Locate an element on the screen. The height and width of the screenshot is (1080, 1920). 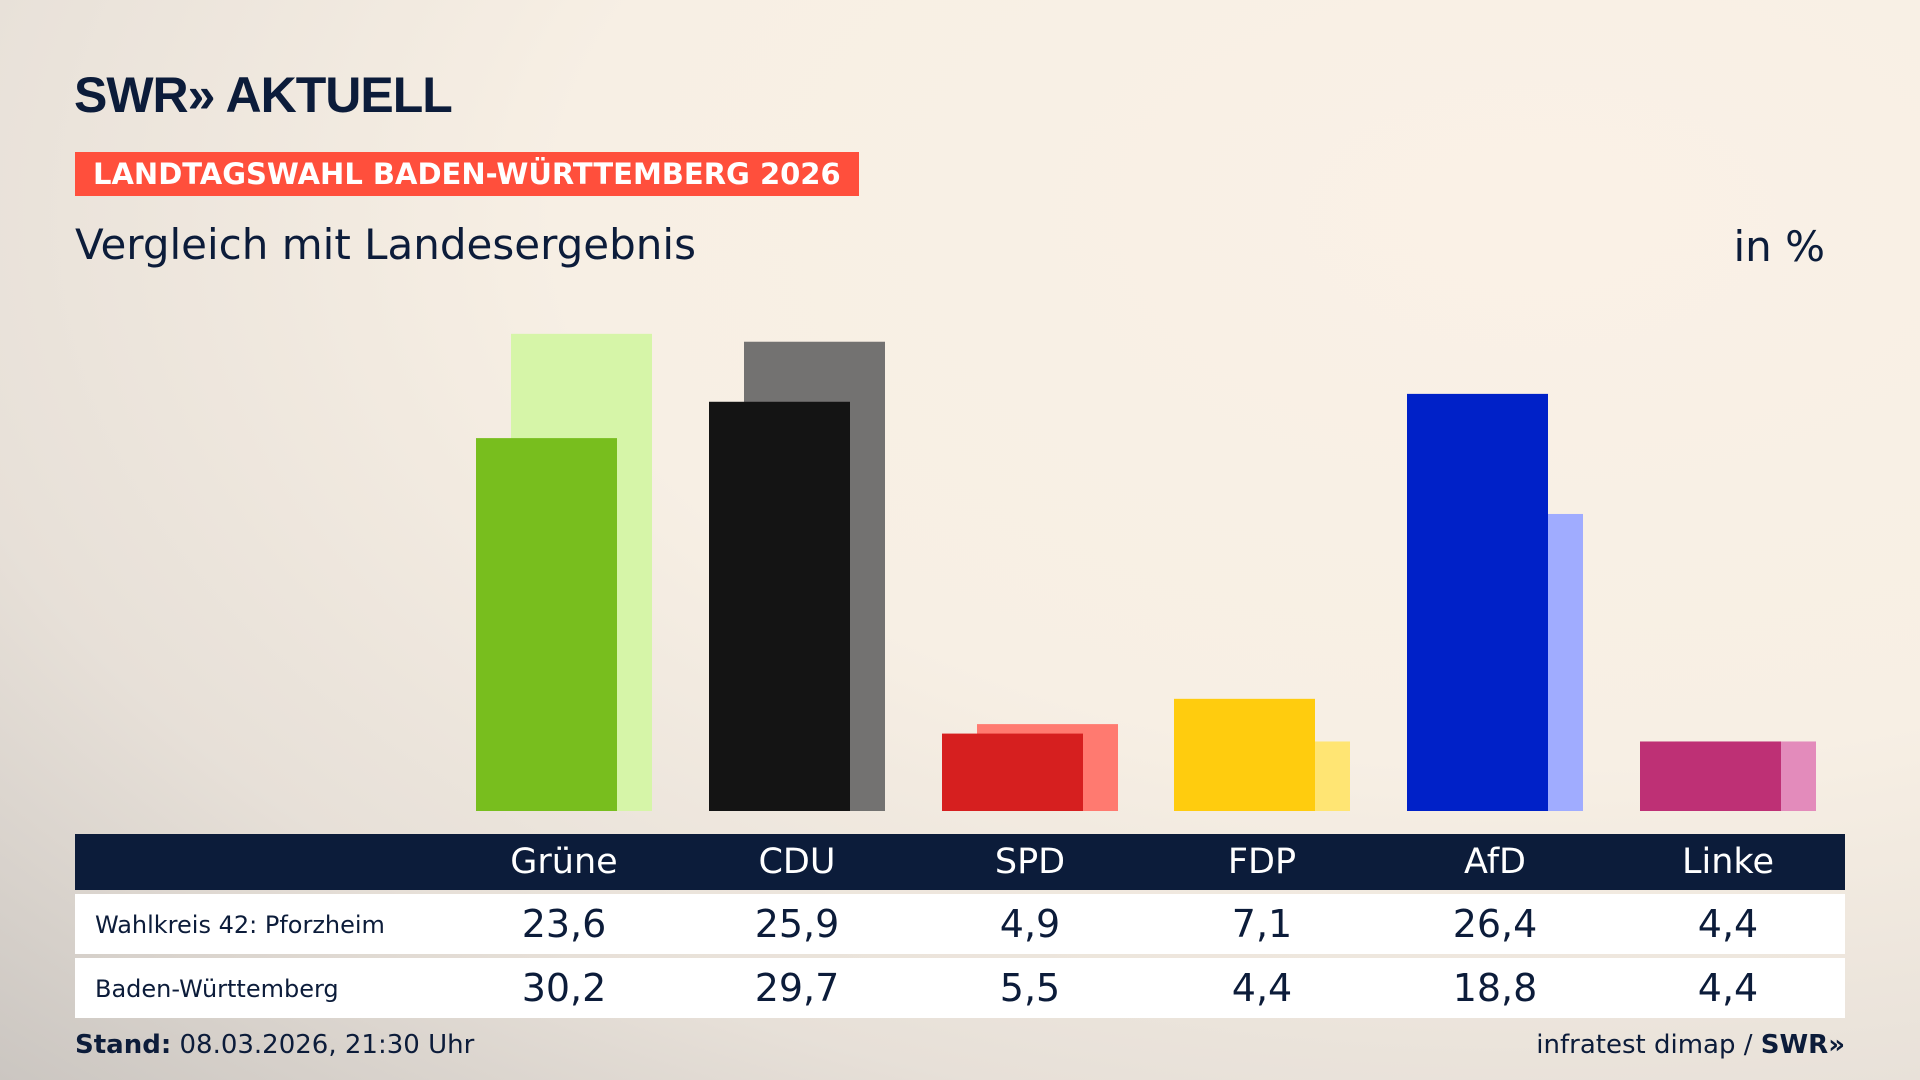
stand-value: 08.03.2026, 21:30 Uhr is located at coordinates (327, 1045).